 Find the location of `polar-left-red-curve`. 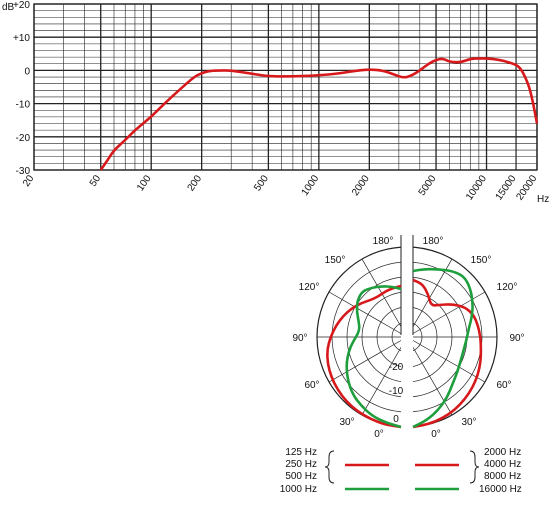

polar-left-red-curve is located at coordinates (364, 356).